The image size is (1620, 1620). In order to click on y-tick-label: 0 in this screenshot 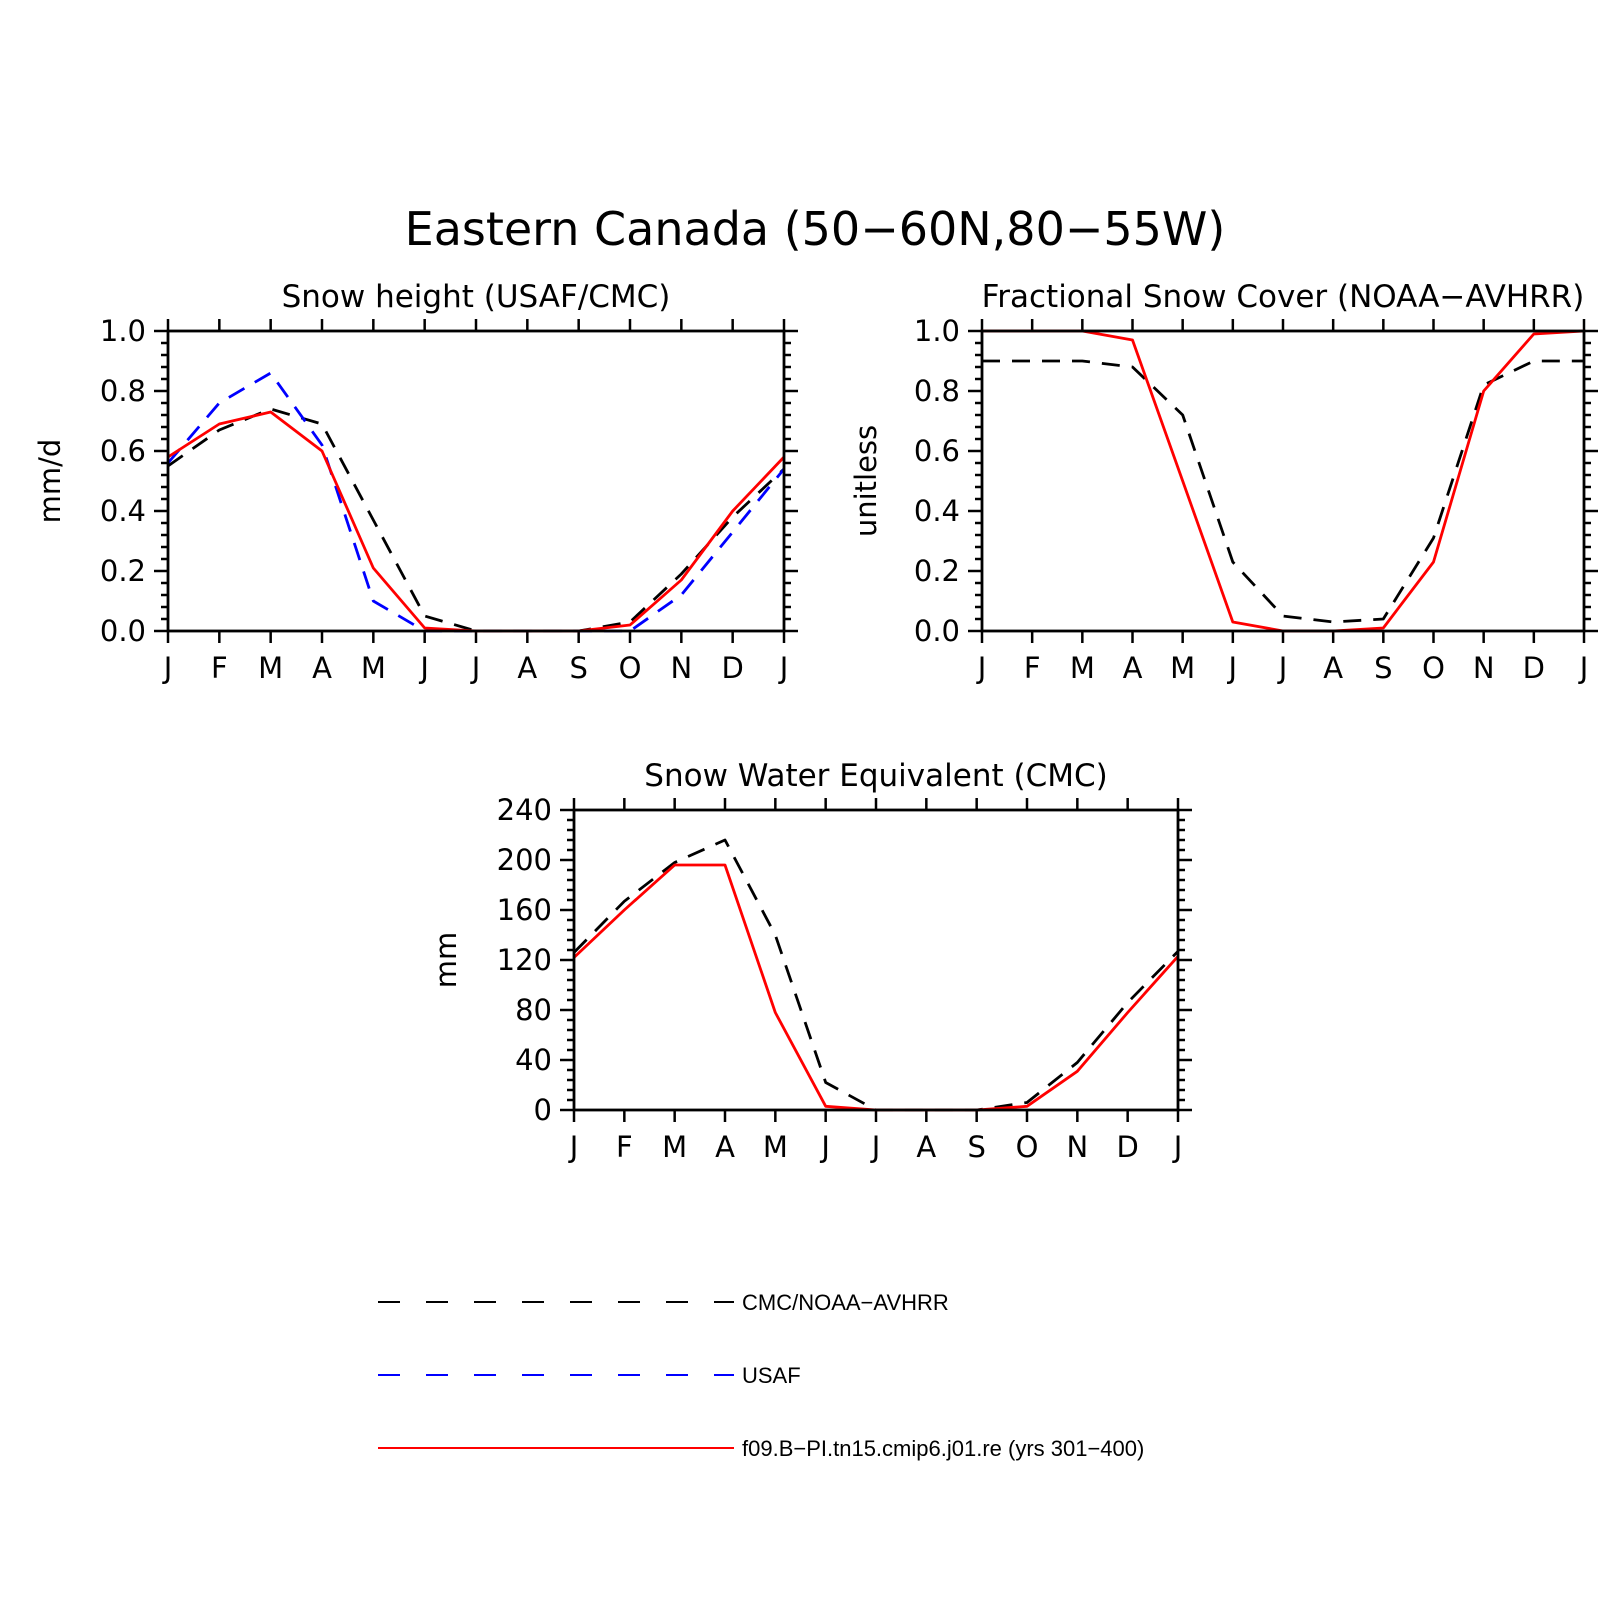, I will do `click(543, 1110)`.